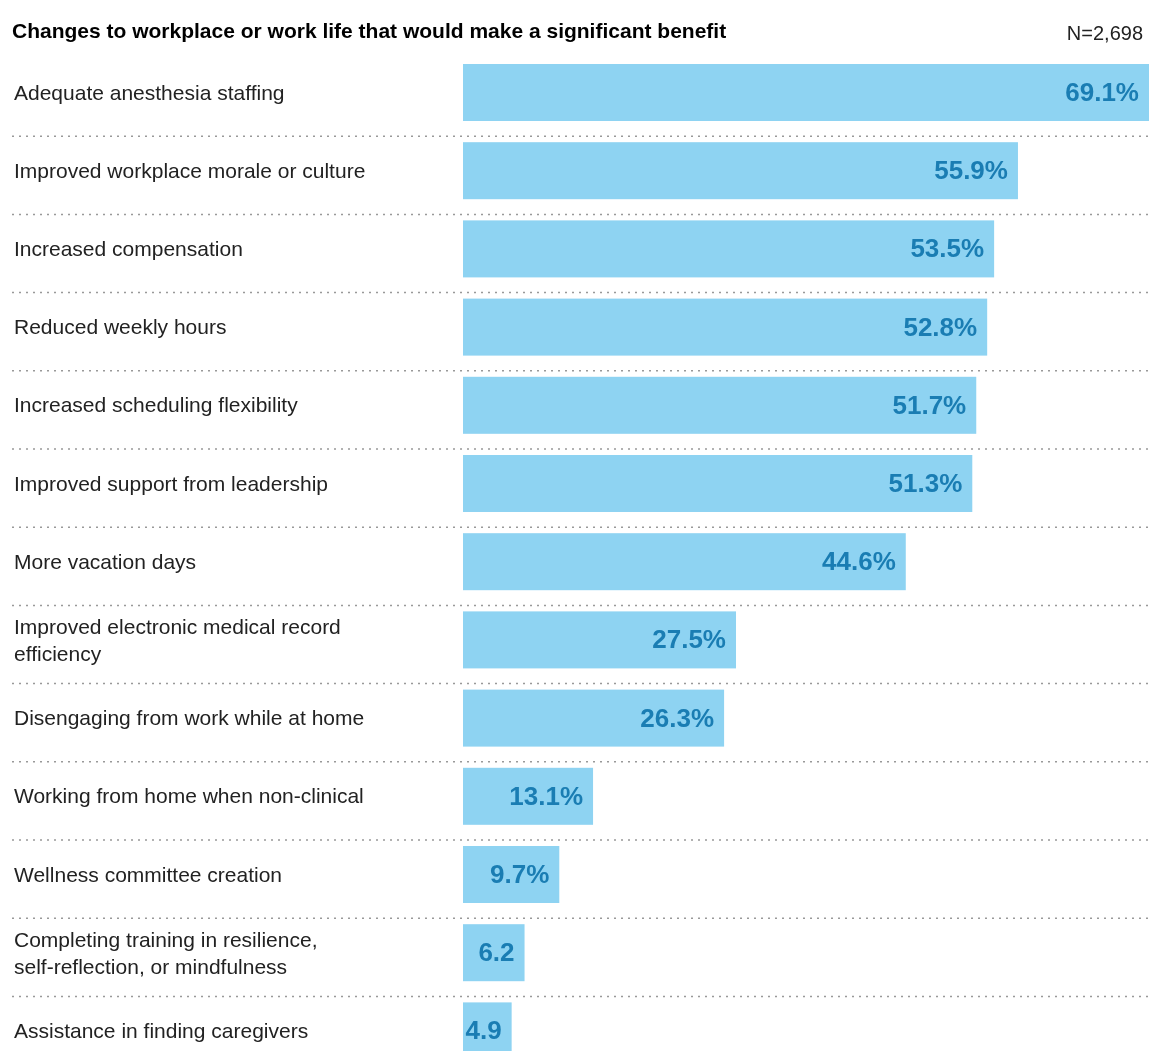 This screenshot has height=1059, width=1157. What do you see at coordinates (120, 327) in the screenshot?
I see `y-tick-label: Reduced weekly hours` at bounding box center [120, 327].